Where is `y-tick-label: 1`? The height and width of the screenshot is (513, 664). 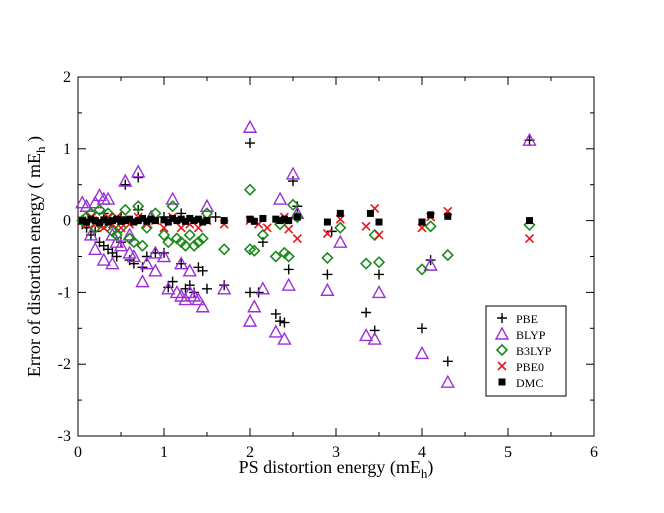 y-tick-label: 1 is located at coordinates (67, 149).